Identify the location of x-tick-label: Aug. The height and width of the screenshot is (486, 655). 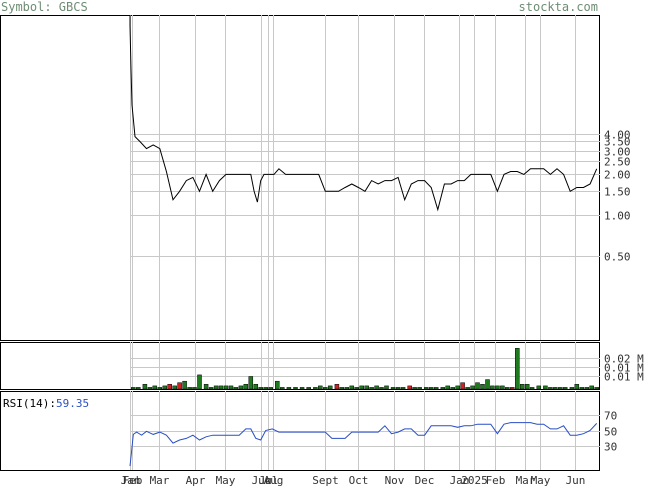
(274, 480).